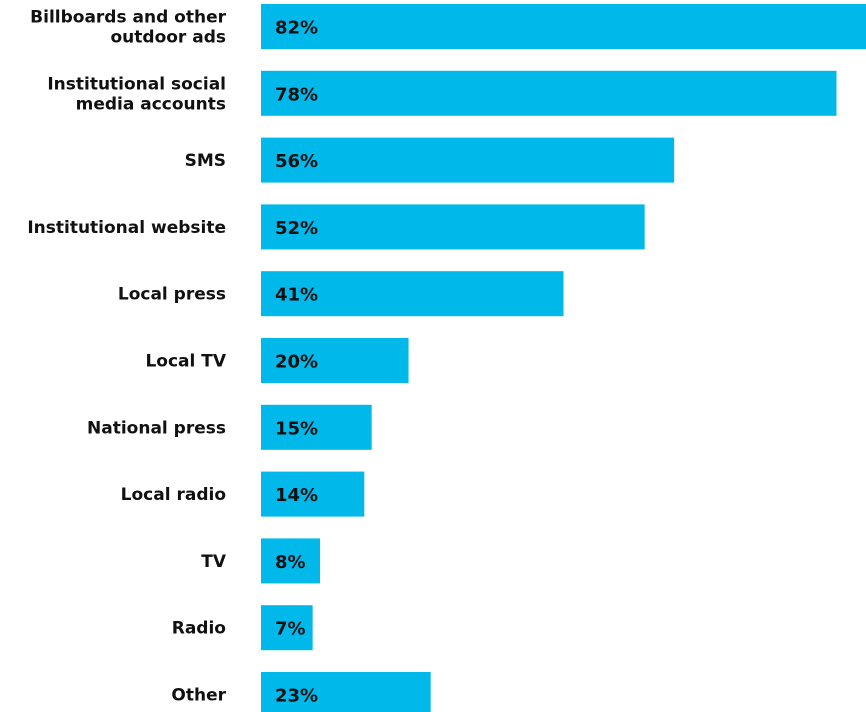 The height and width of the screenshot is (712, 866). What do you see at coordinates (296, 161) in the screenshot?
I see `value-label-2: 56%` at bounding box center [296, 161].